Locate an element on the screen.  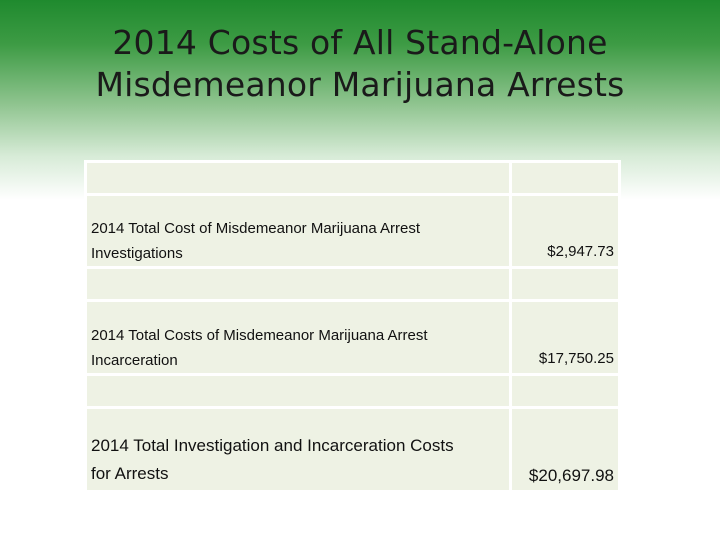
row-label-line-2: Incarceration is located at coordinates (134, 360).